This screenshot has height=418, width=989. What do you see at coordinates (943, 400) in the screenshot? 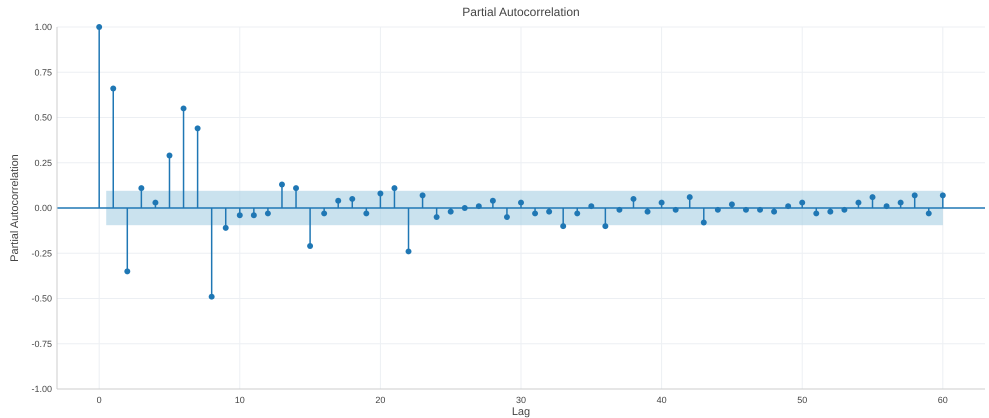
I see `x-tick-label: 60` at bounding box center [943, 400].